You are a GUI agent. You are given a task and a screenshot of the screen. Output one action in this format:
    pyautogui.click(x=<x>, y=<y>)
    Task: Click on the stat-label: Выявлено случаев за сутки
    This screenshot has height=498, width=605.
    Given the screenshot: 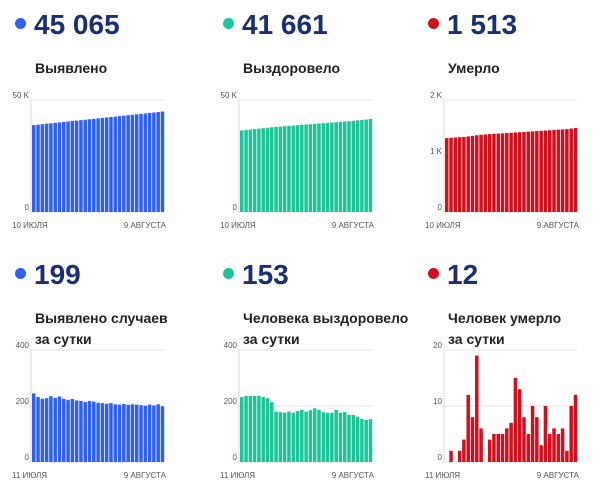 What is the action you would take?
    pyautogui.click(x=101, y=329)
    